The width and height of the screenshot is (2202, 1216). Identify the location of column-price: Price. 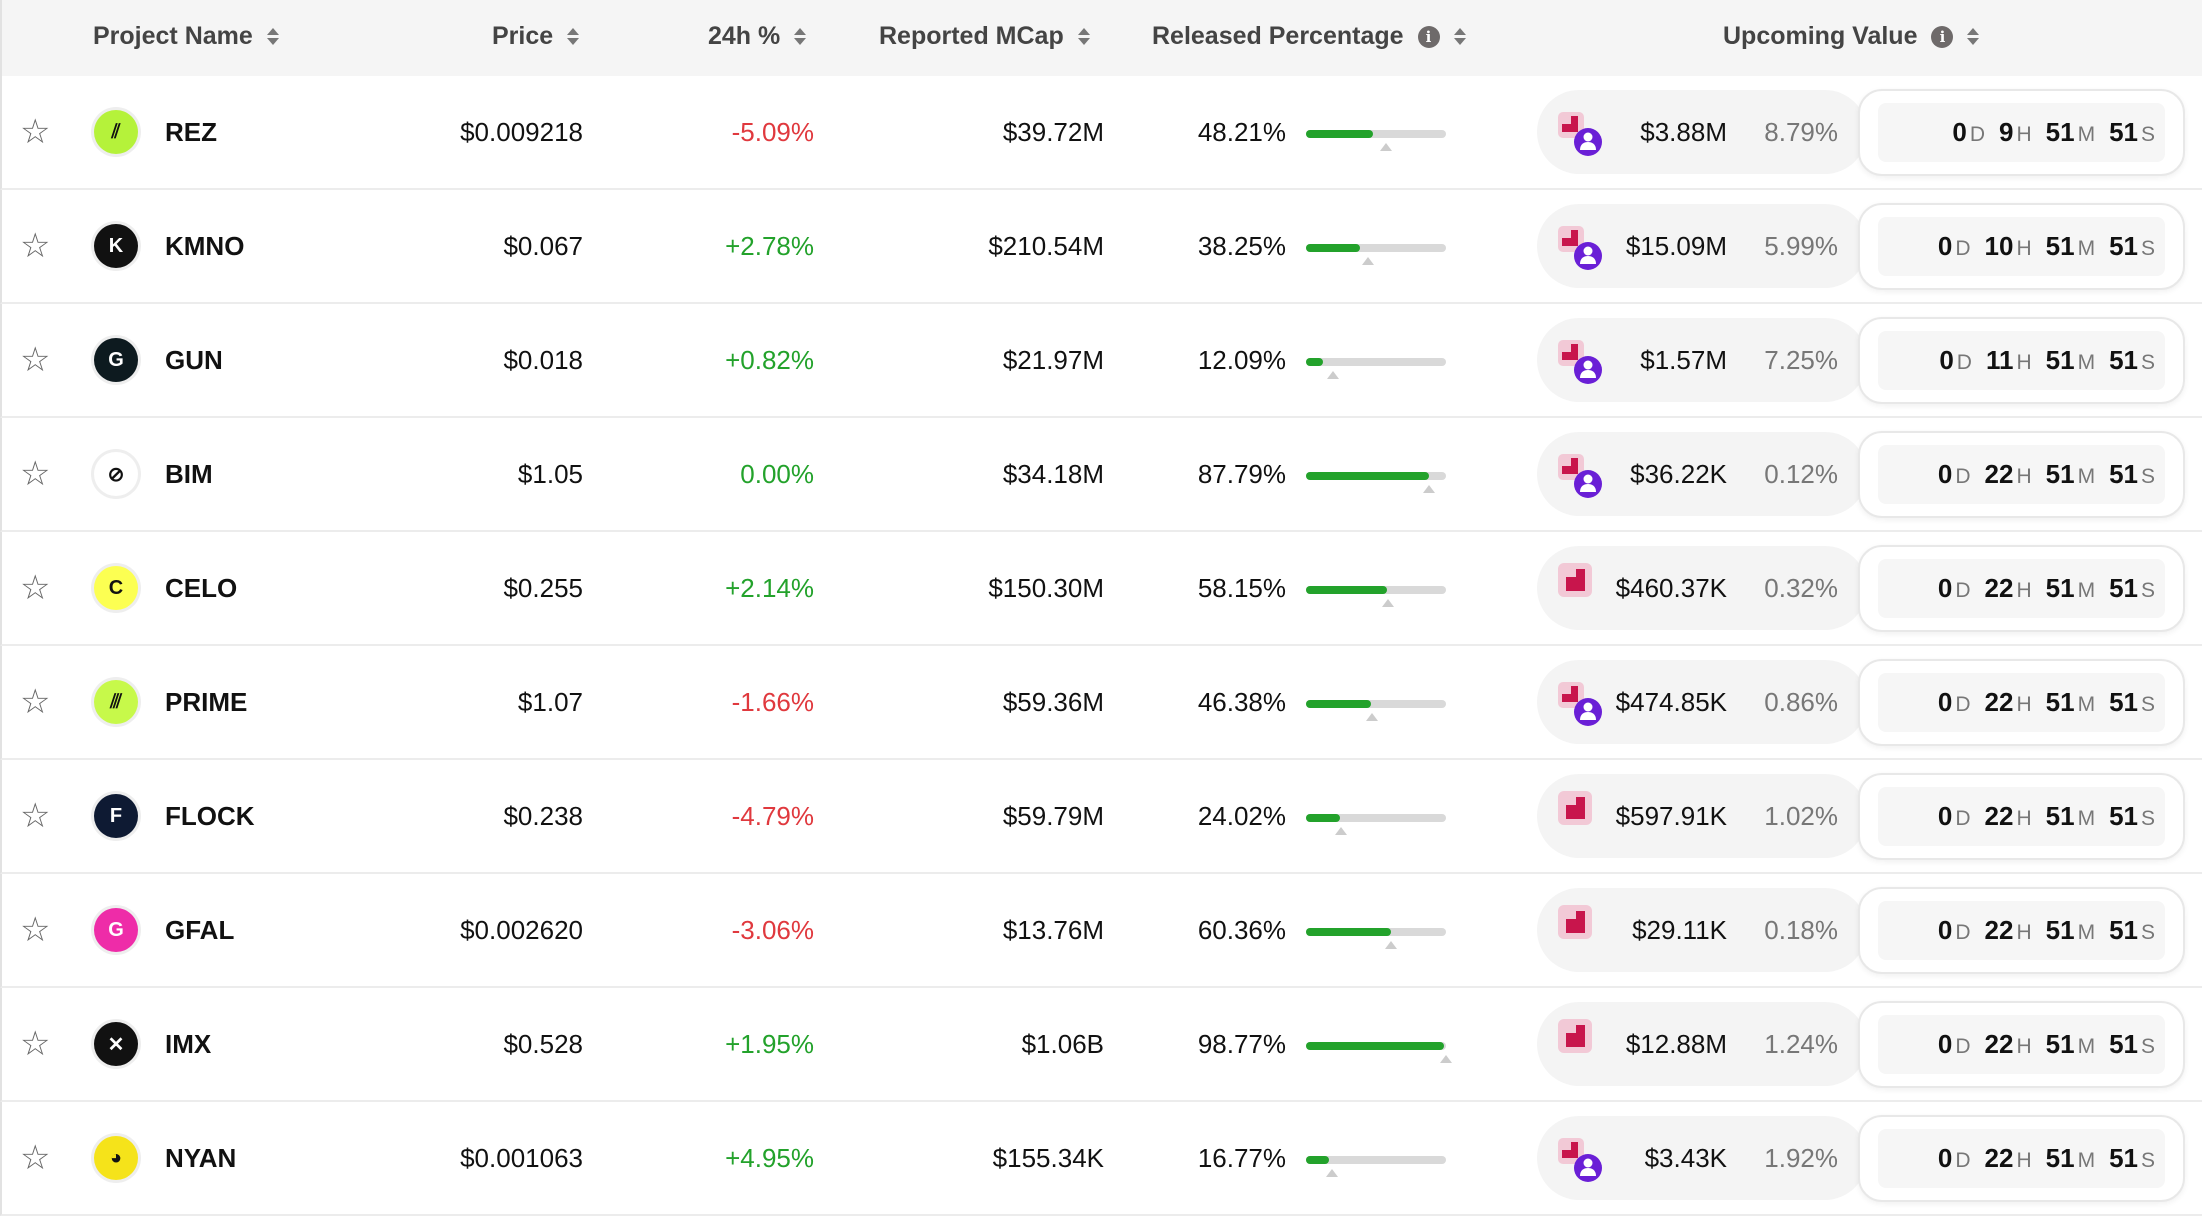
(536, 36).